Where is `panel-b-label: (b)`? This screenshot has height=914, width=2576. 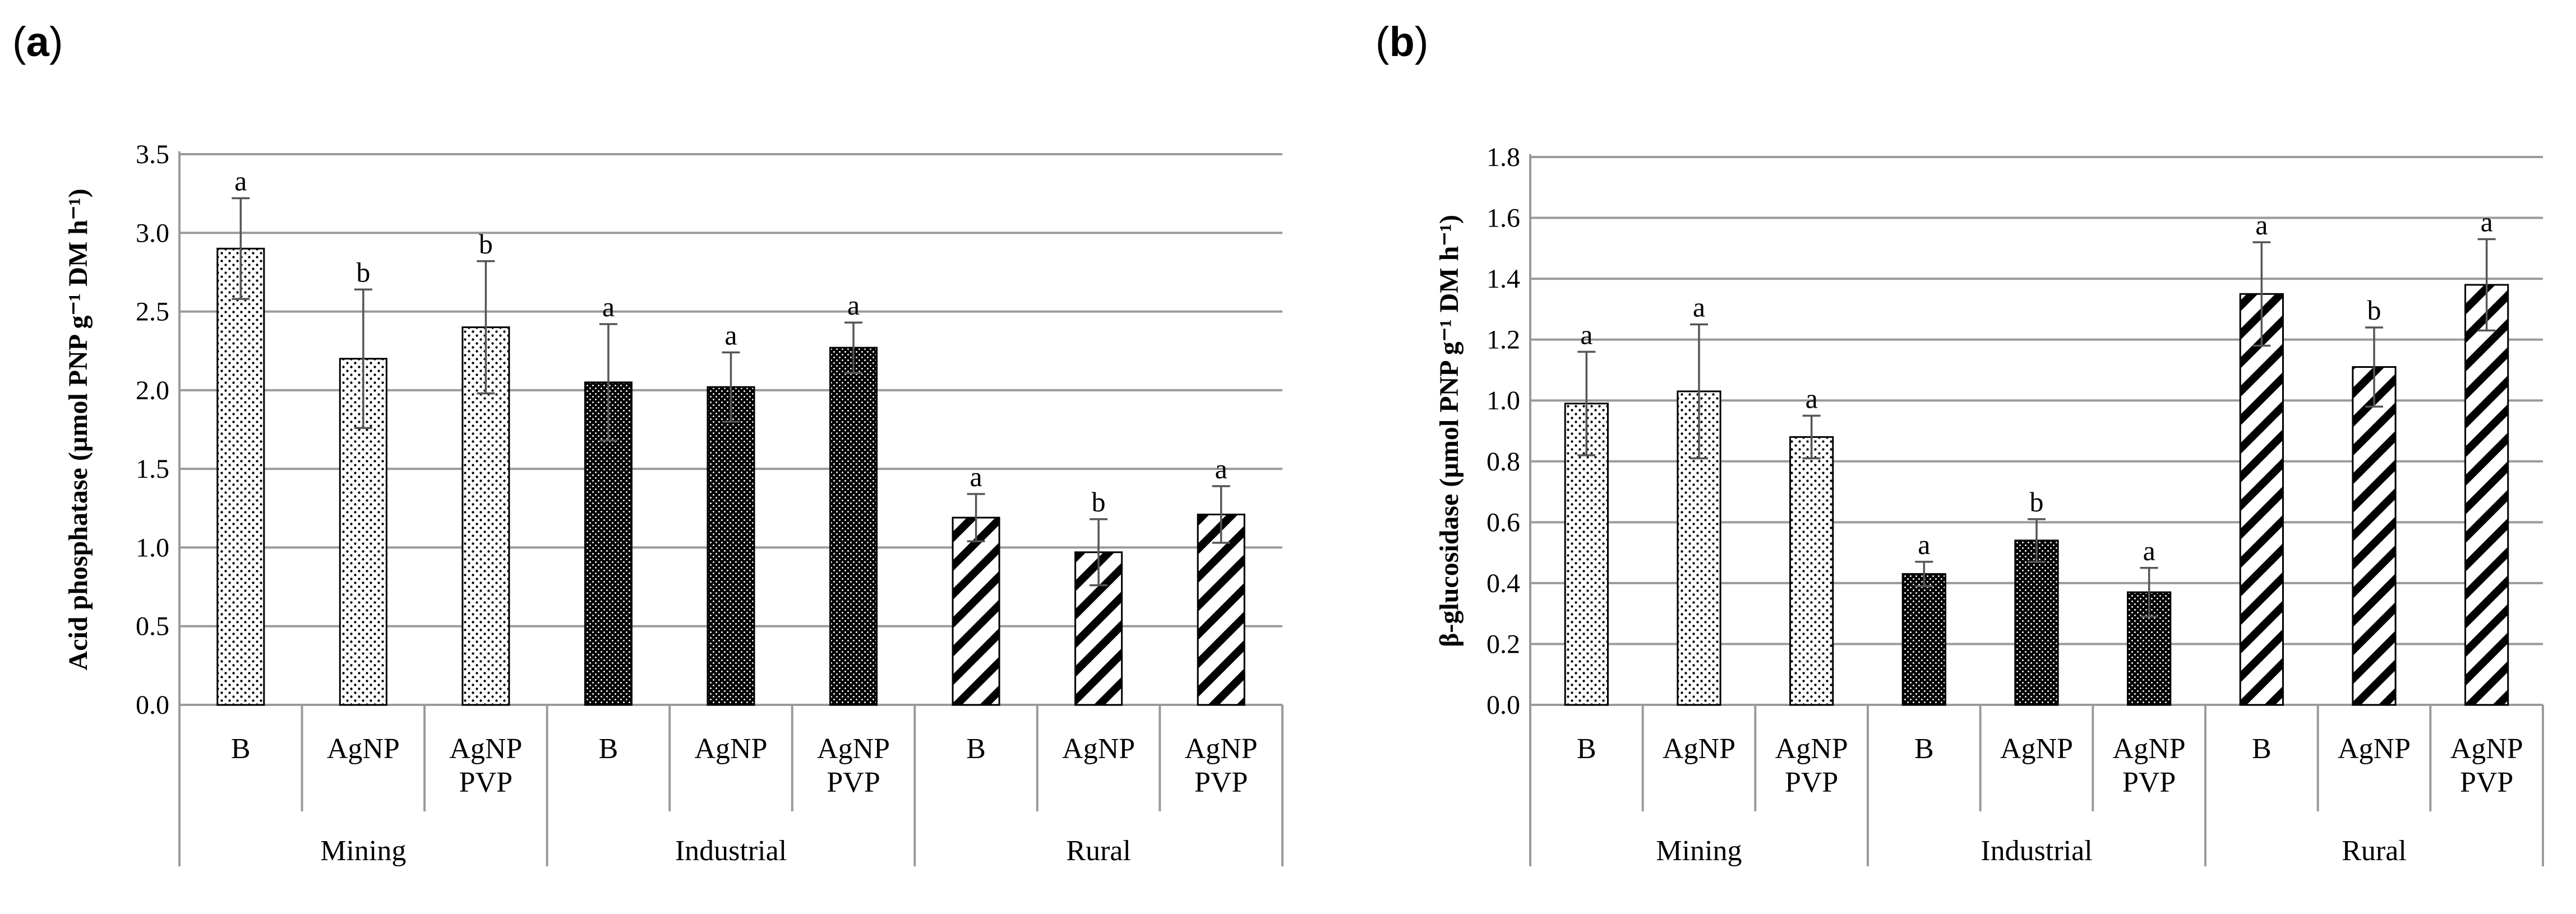
panel-b-label: (b) is located at coordinates (1402, 42).